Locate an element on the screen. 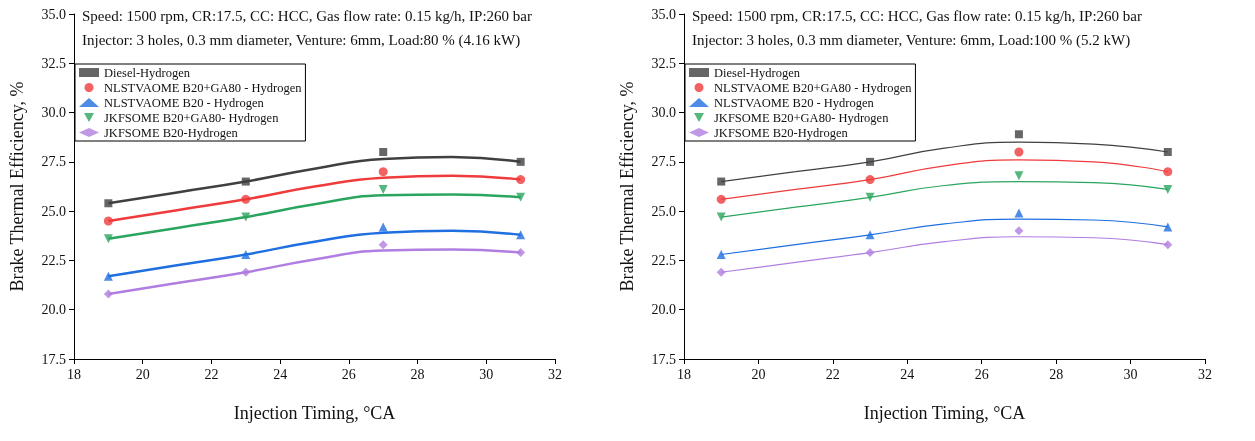 This screenshot has height=441, width=1255. annotation: Injector: 3 holes, 0.3 mm diameter, Venture: 6mm, Load:80 % (4.16 kW) is located at coordinates (301, 40).